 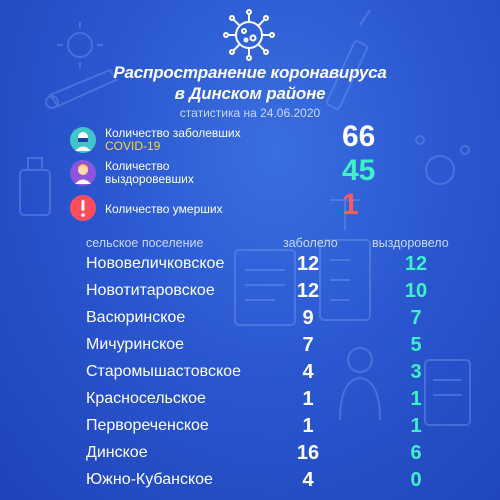 What do you see at coordinates (136, 317) in the screenshot?
I see `settlement-name: Васюринское` at bounding box center [136, 317].